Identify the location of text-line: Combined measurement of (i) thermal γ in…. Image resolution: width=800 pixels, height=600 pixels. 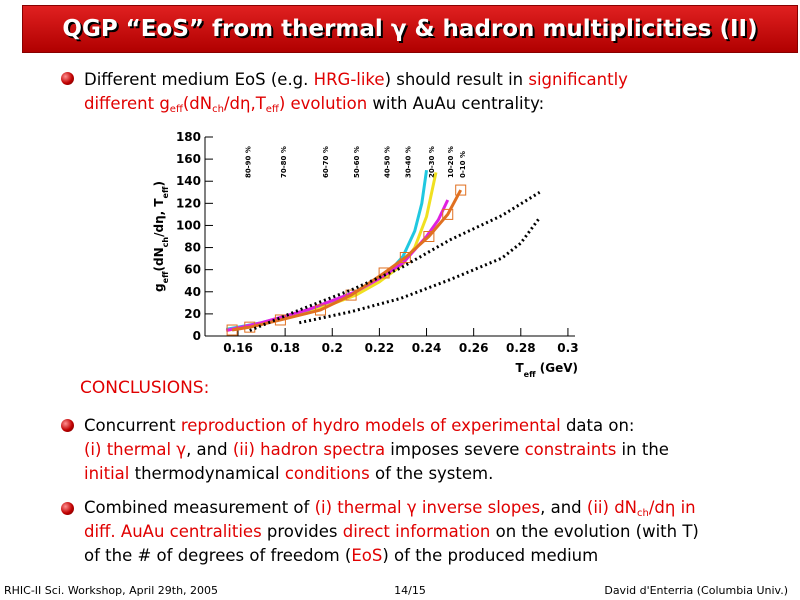
(391, 508).